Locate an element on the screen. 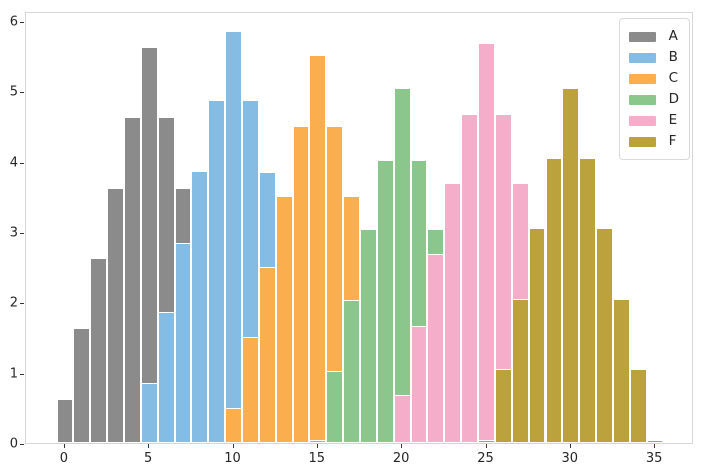 This screenshot has width=703, height=473. y-tick-label: 0 is located at coordinates (13, 444).